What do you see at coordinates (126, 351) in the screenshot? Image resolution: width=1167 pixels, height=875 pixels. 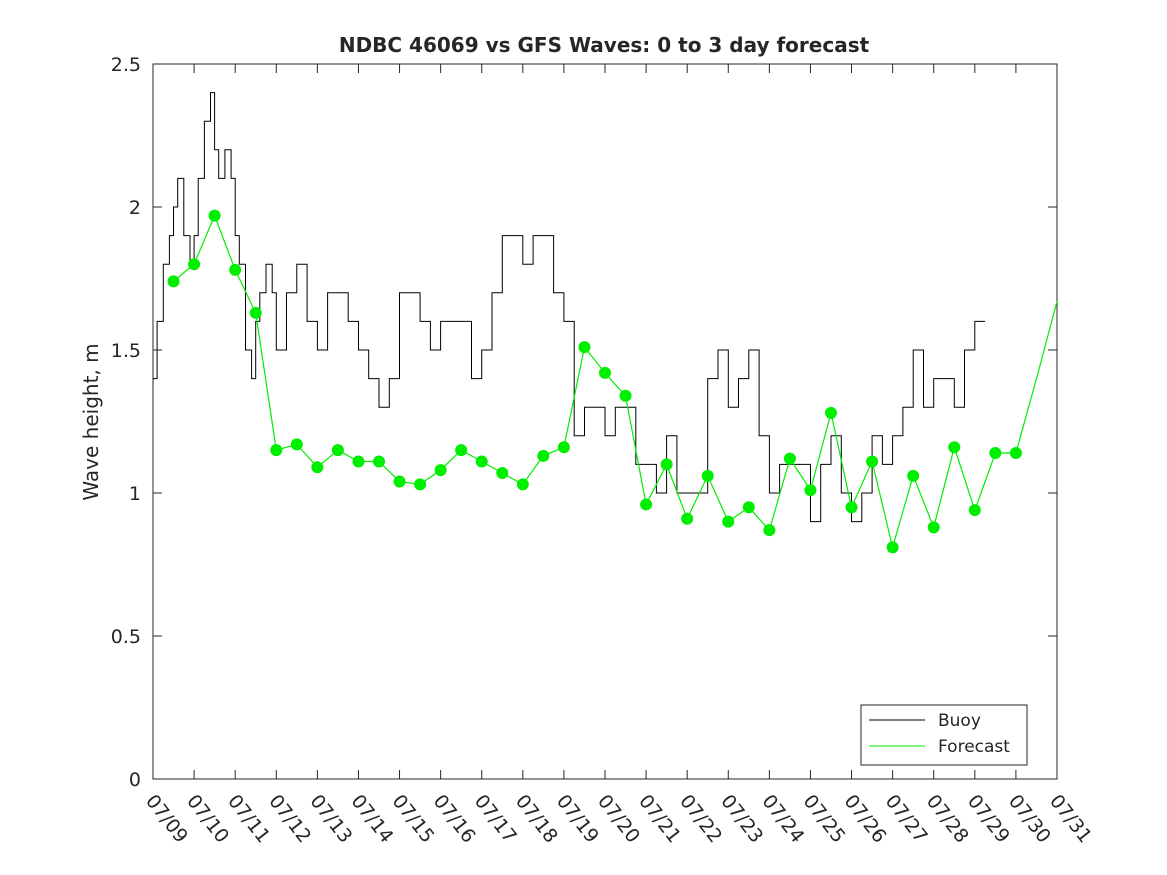 I see `y-tick-label: 1.5` at bounding box center [126, 351].